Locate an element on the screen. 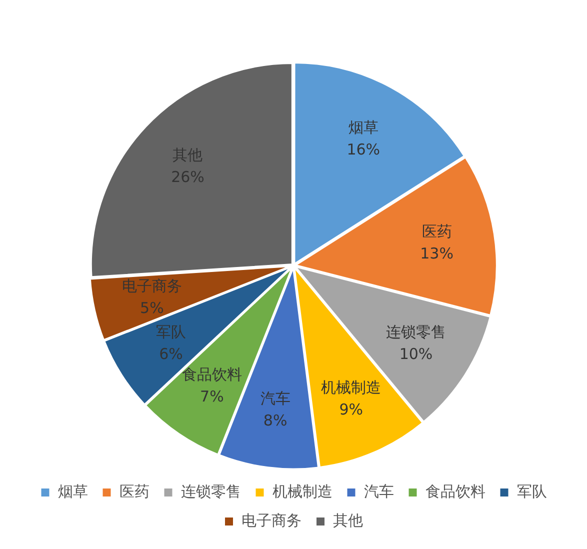  legend-label: 机械制造 is located at coordinates (302, 491).